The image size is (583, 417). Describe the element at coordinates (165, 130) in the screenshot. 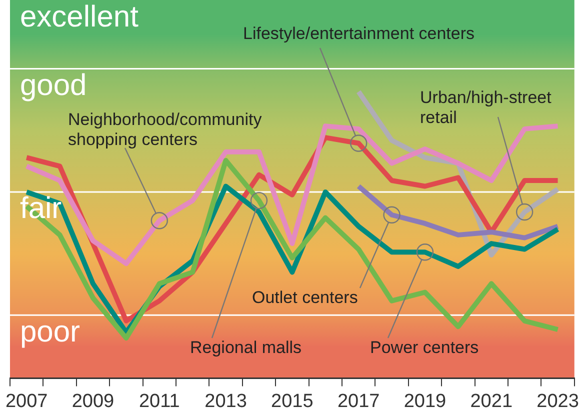

I see `series-label: Neighborhood/community shopping centers` at that location.